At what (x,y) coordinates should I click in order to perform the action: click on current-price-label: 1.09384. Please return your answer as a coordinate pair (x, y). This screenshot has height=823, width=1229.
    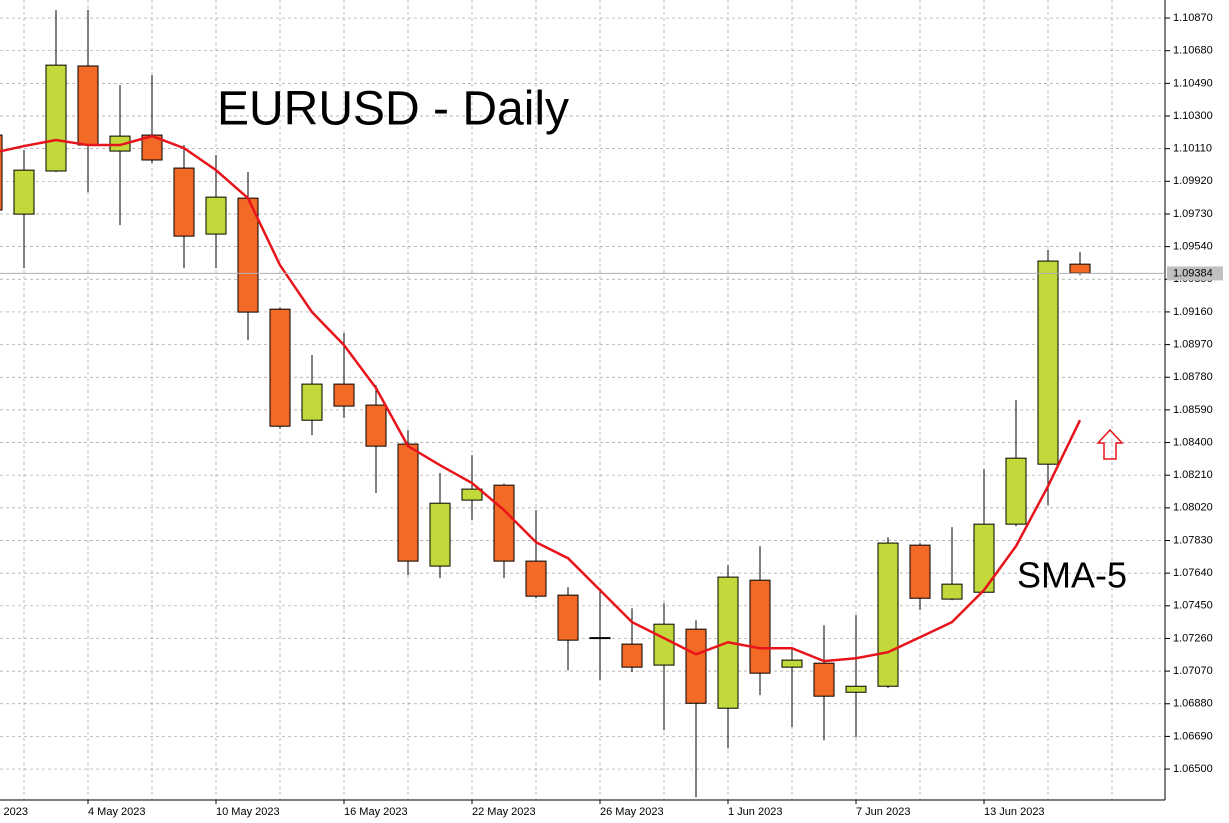
    Looking at the image, I should click on (1193, 273).